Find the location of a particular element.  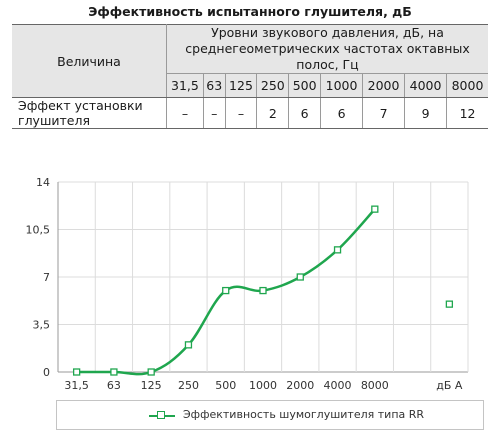

x-tick-label: 1000 is located at coordinates (263, 385).